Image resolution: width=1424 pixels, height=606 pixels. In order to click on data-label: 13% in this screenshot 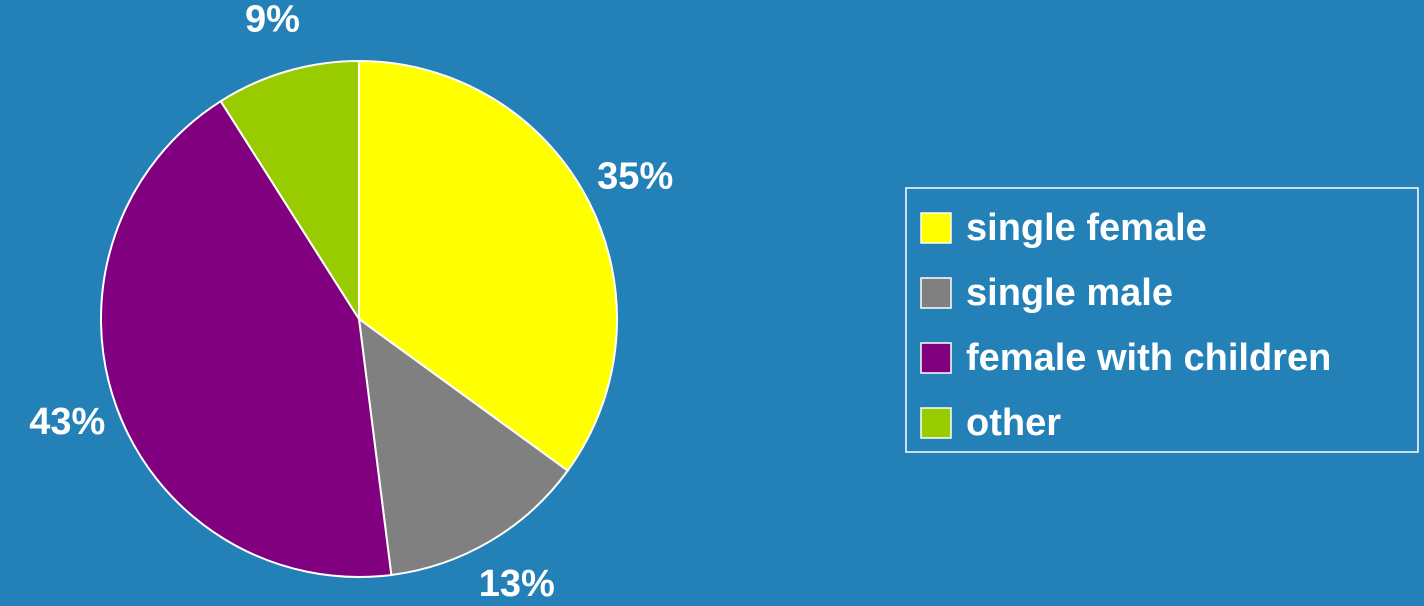, I will do `click(517, 584)`.